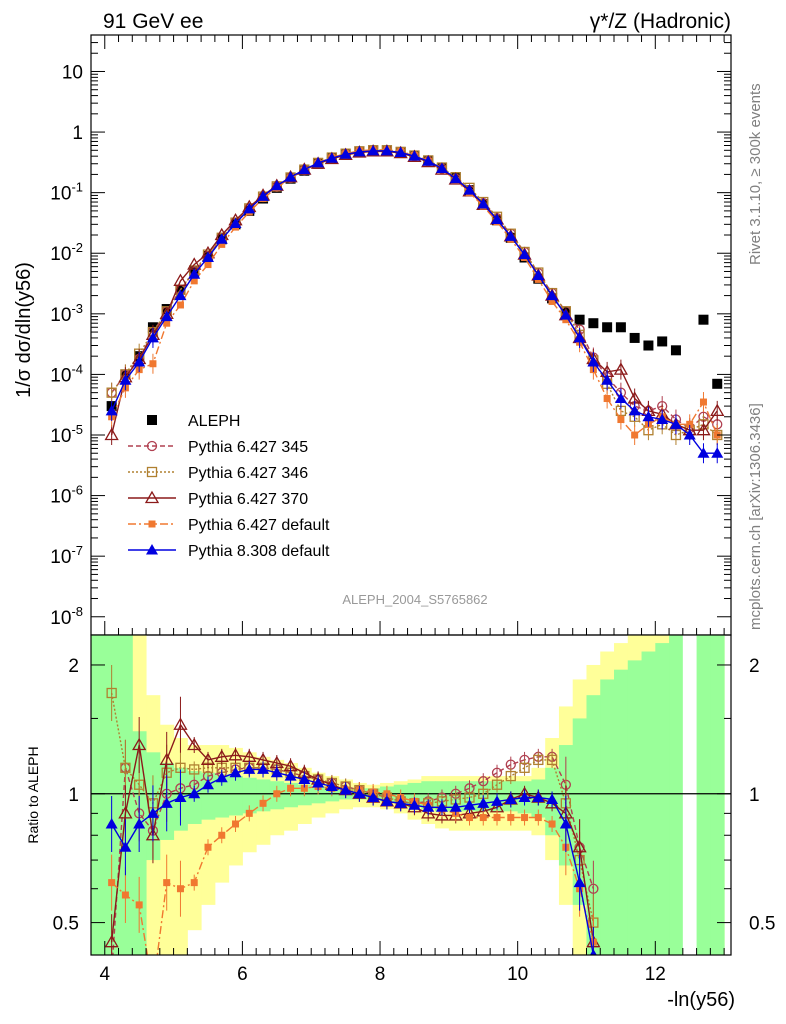  Describe the element at coordinates (660, 21) in the screenshot. I see `process-label: γ*/Z (Hadronic)` at that location.